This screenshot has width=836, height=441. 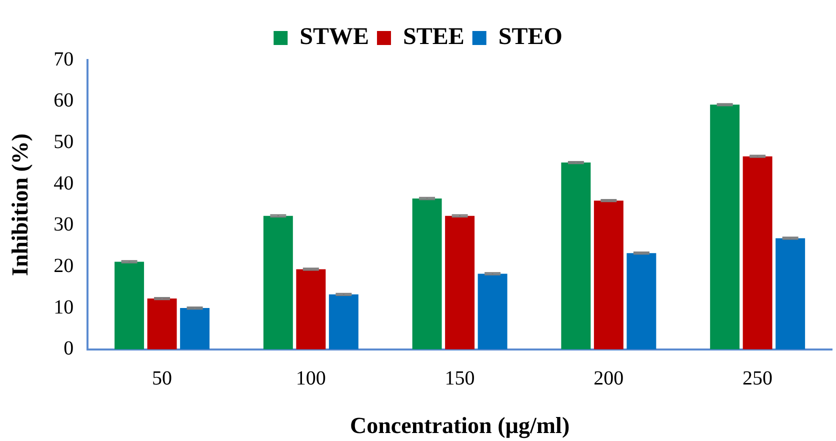 What do you see at coordinates (162, 379) in the screenshot?
I see `x-tick-label: 50` at bounding box center [162, 379].